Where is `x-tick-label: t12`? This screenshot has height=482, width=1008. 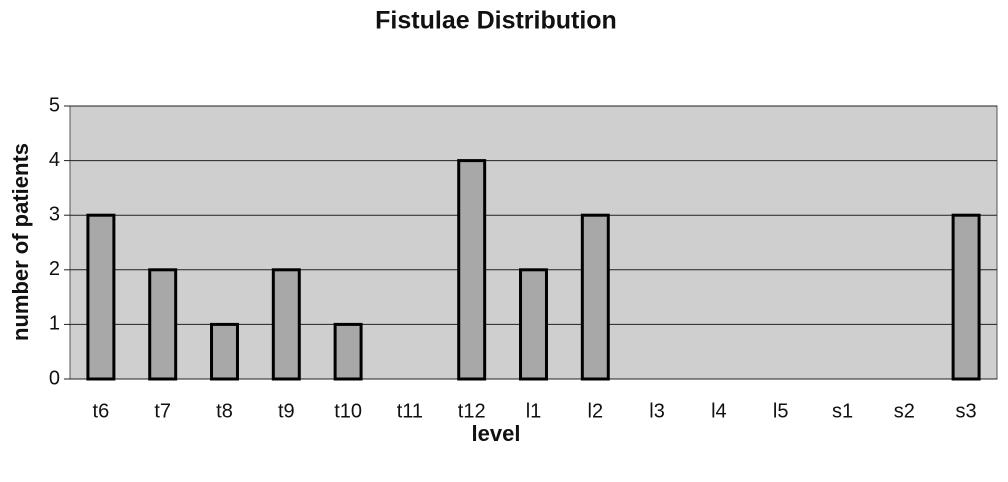 x-tick-label: t12 is located at coordinates (472, 411).